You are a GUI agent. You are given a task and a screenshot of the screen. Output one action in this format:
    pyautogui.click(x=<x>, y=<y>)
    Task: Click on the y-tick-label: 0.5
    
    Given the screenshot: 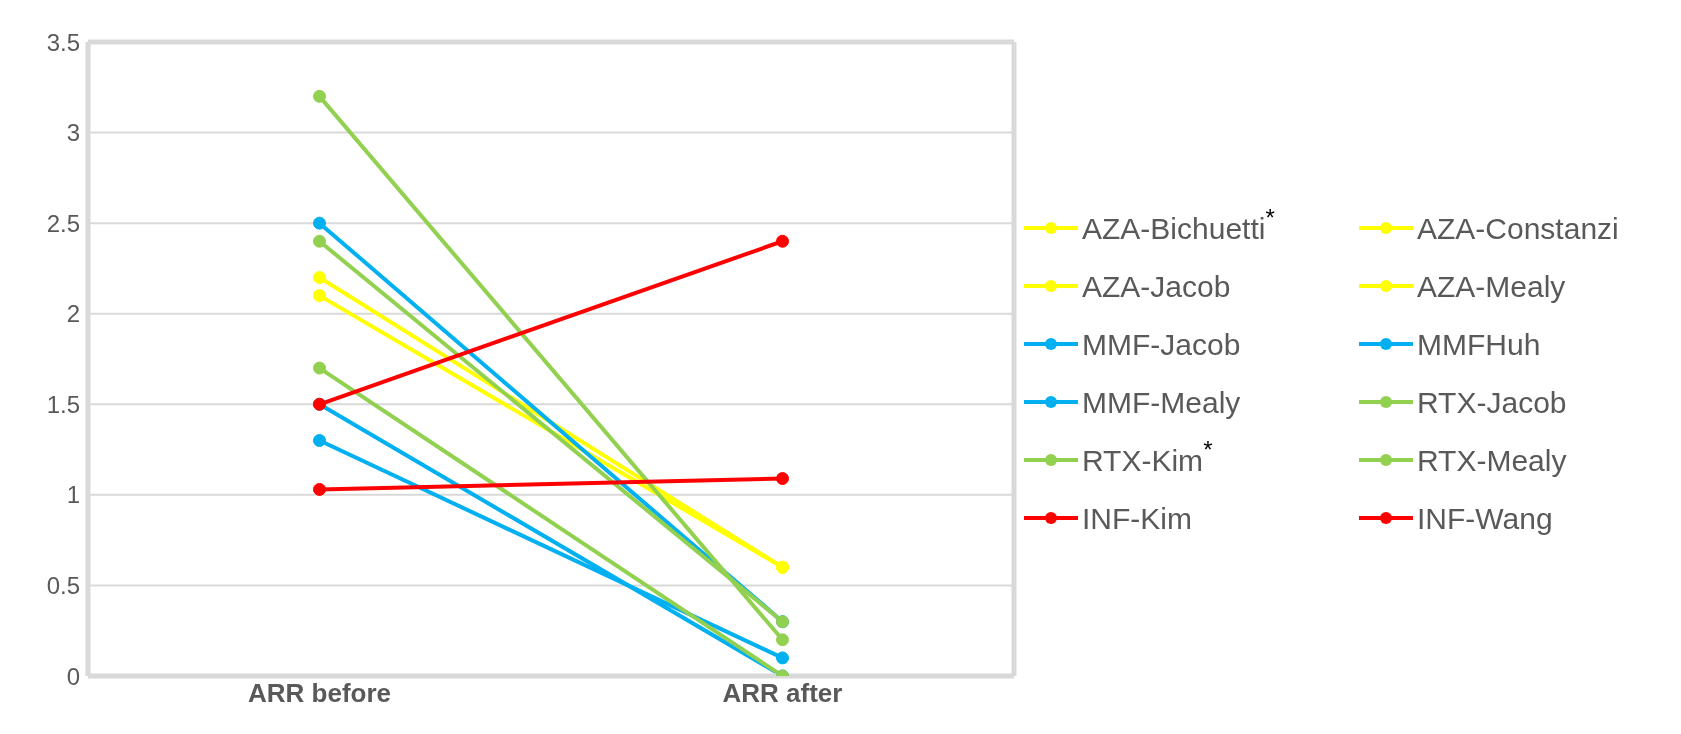 What is the action you would take?
    pyautogui.click(x=63, y=585)
    